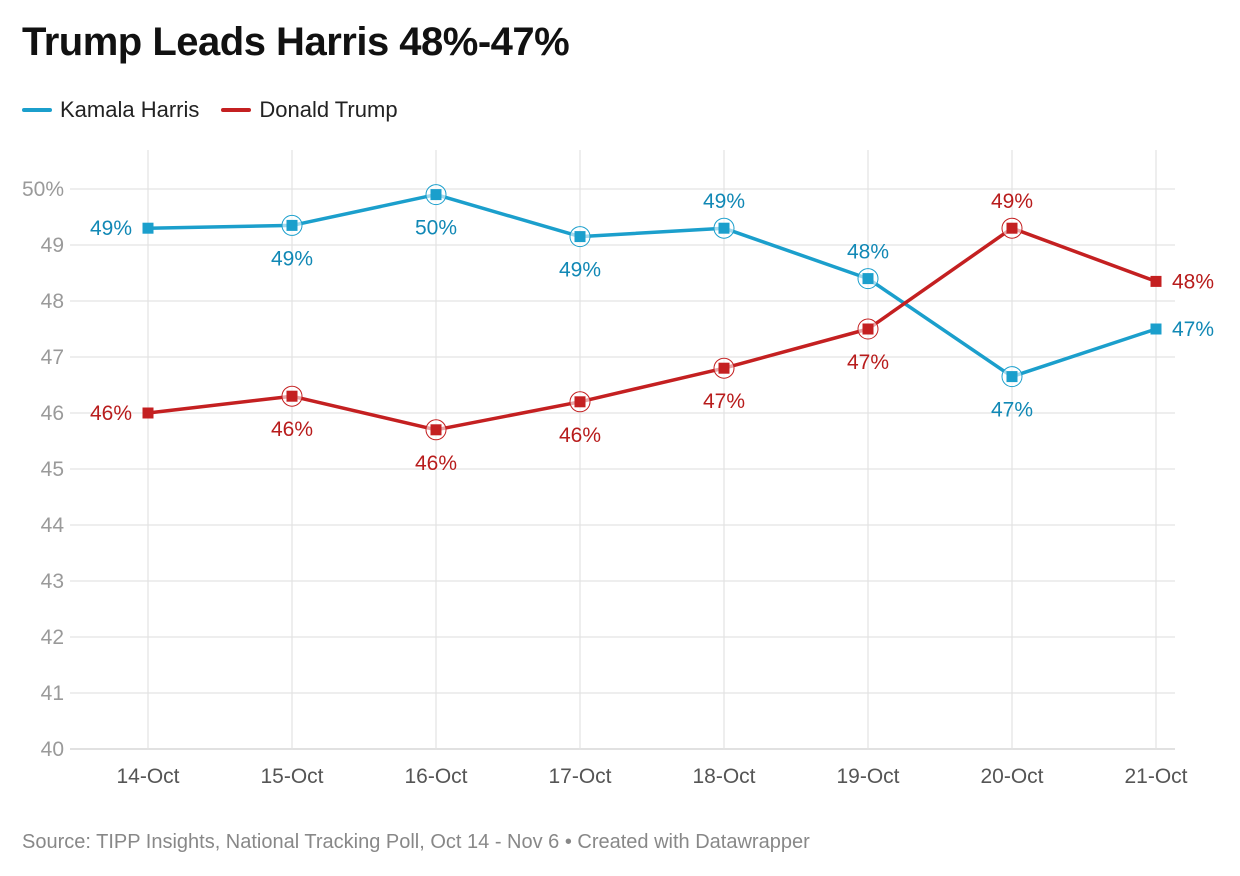 This screenshot has height=876, width=1240. Describe the element at coordinates (52, 637) in the screenshot. I see `y-tick-label: 42` at that location.